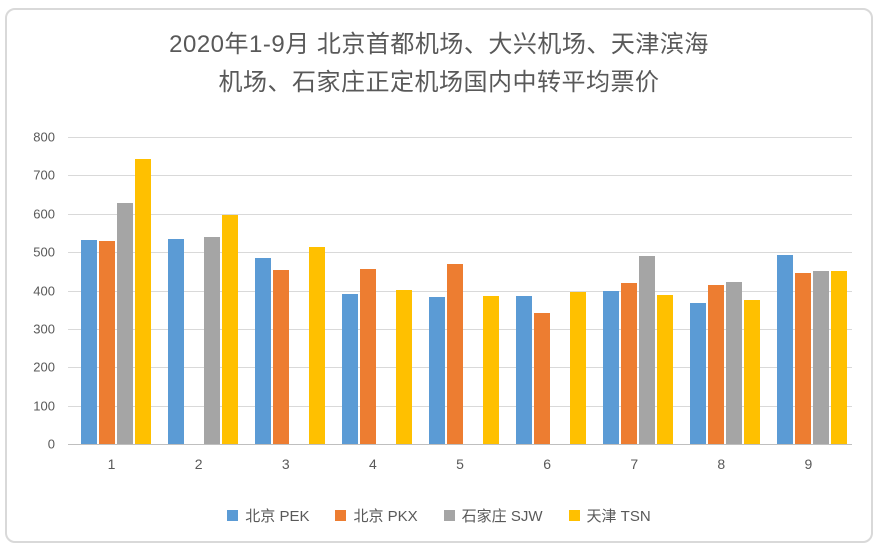  What do you see at coordinates (547, 464) in the screenshot?
I see `x-tick-label-6: 6` at bounding box center [547, 464].